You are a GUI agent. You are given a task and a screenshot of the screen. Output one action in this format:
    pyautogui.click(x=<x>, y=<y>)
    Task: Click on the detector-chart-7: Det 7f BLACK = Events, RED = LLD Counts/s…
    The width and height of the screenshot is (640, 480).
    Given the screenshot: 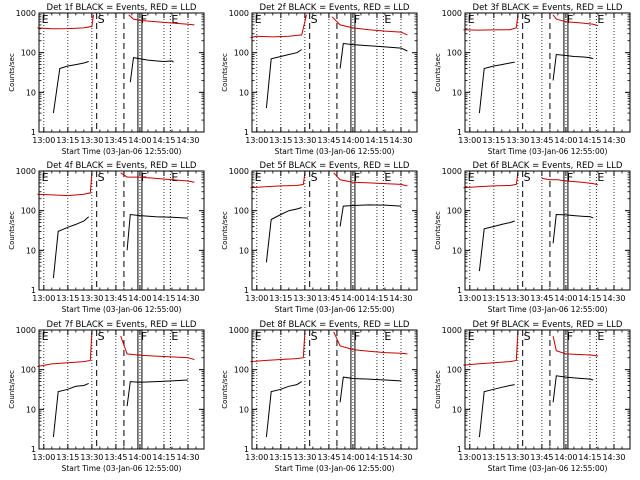 What is the action you would take?
    pyautogui.click(x=106, y=396)
    